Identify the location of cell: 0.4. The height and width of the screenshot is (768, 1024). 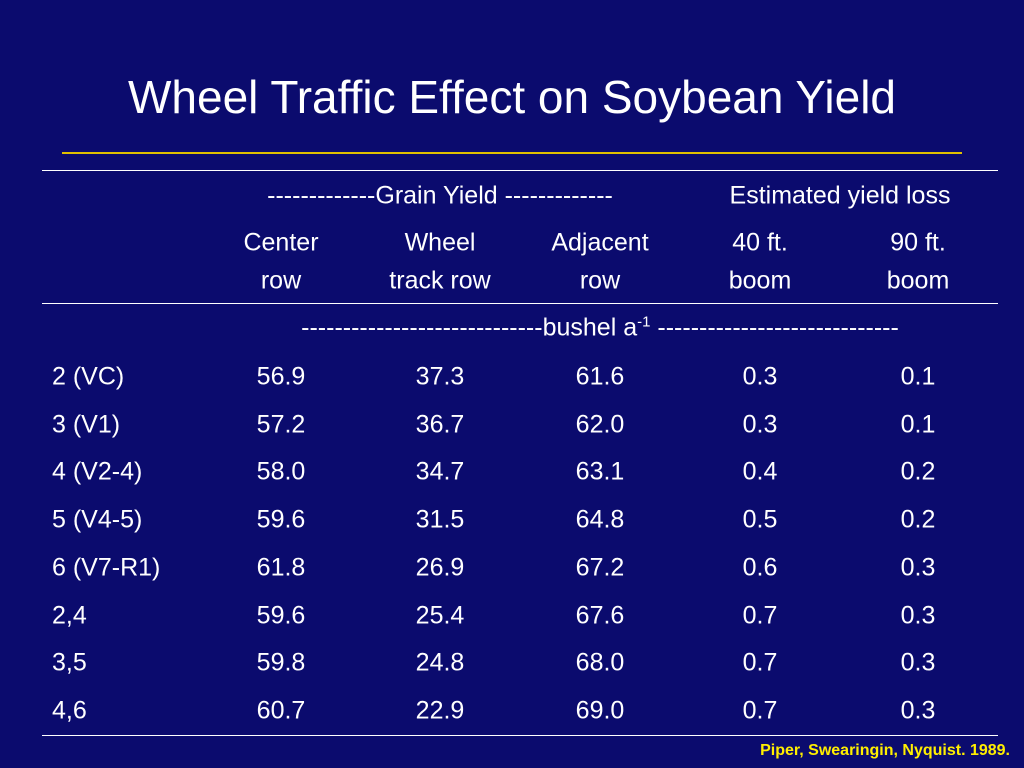
(760, 471).